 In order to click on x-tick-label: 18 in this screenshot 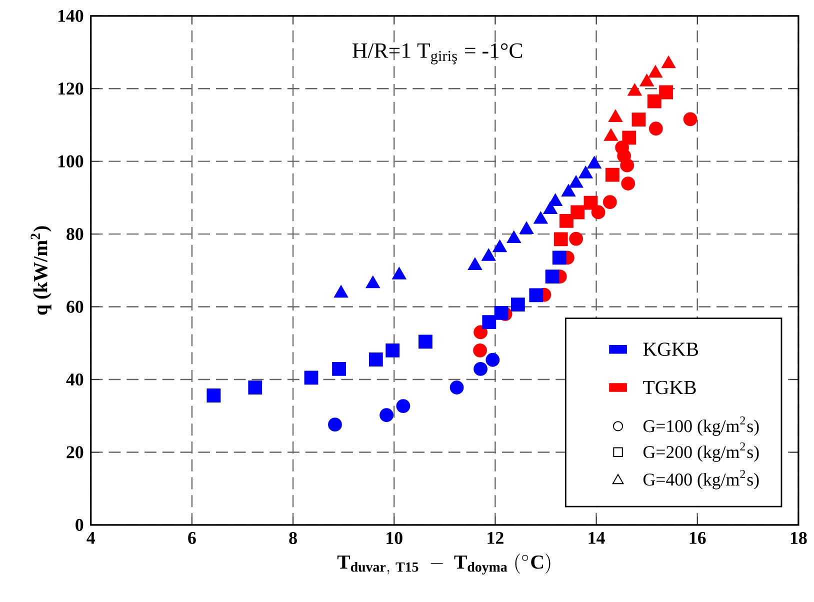, I will do `click(798, 538)`.